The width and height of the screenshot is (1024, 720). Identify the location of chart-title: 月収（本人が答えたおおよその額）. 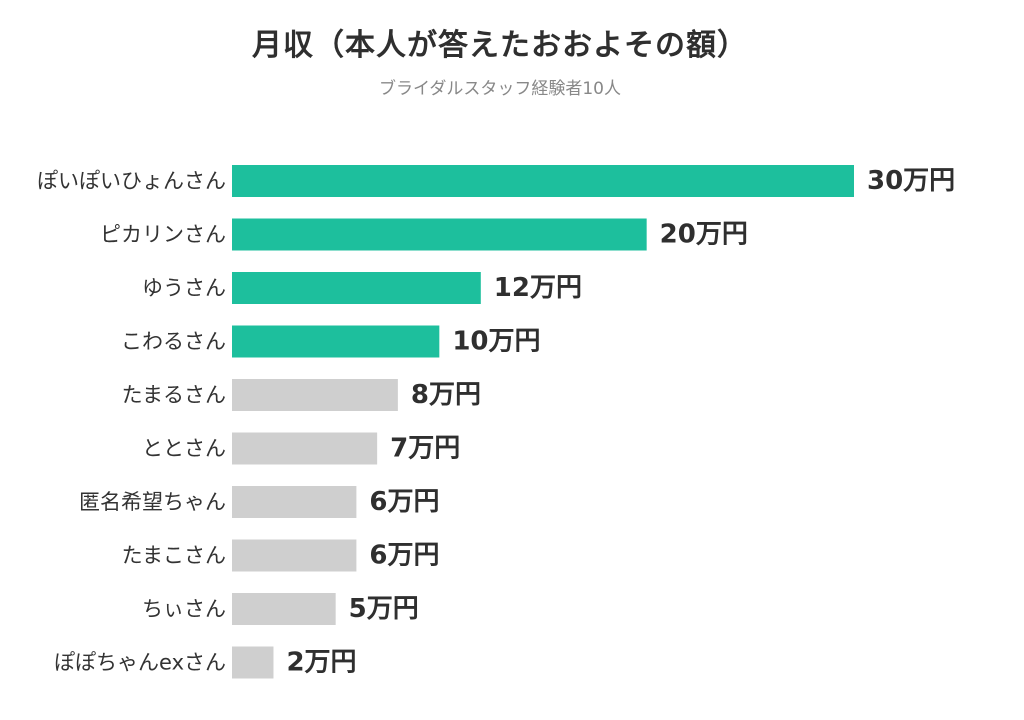
(500, 45).